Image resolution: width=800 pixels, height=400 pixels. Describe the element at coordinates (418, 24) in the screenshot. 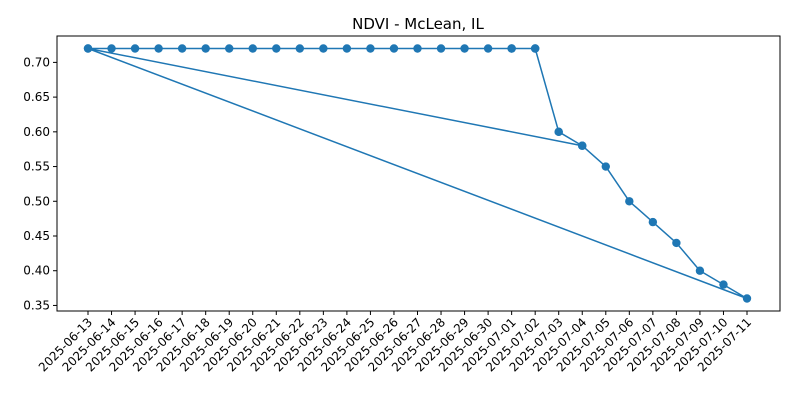

I see `chart-title: NDVI - McLean, IL` at that location.